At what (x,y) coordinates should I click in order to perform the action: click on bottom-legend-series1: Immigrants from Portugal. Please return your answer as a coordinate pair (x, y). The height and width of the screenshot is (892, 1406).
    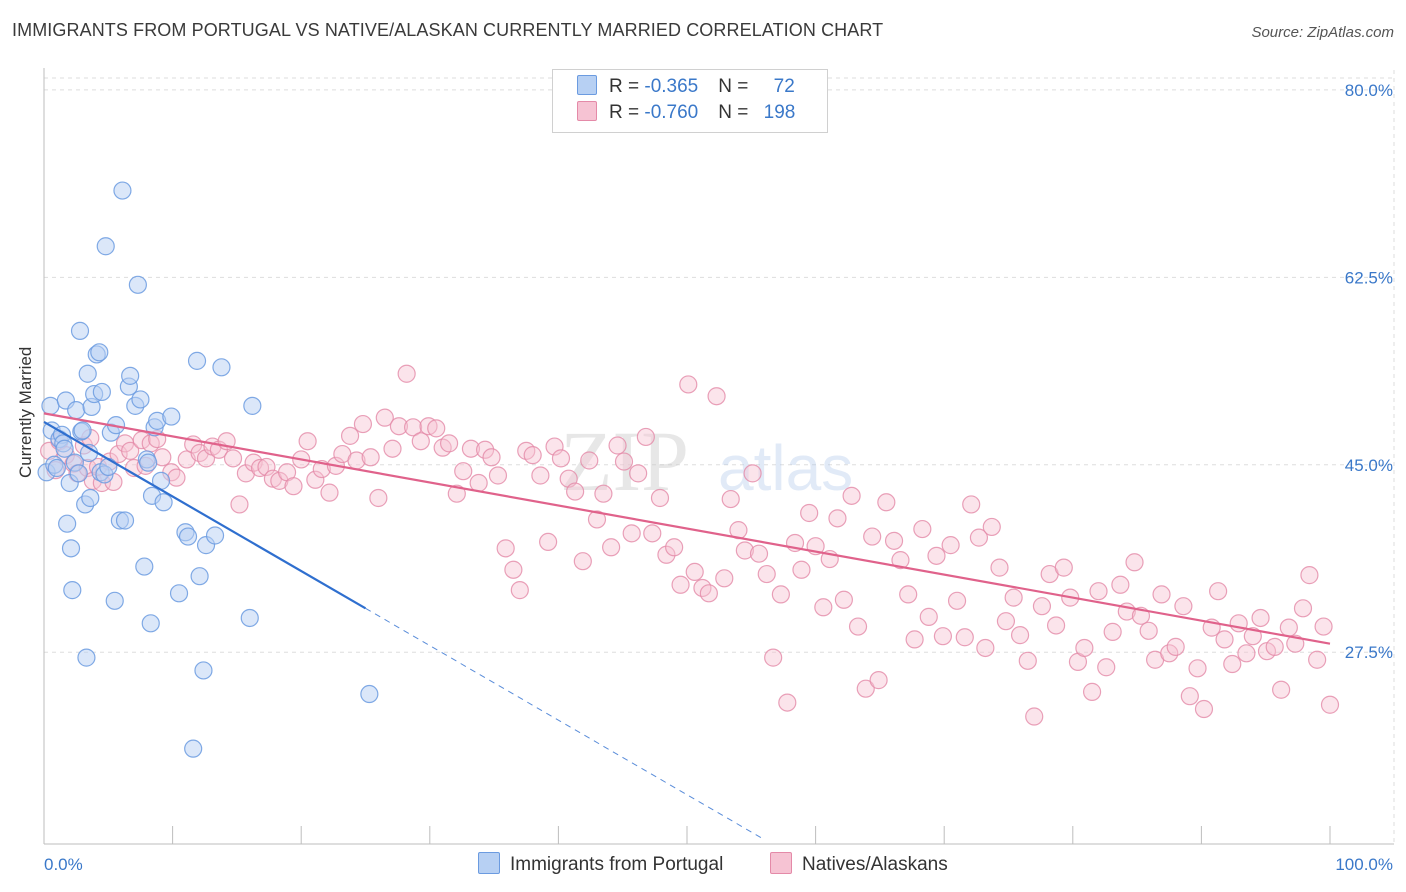
    Looking at the image, I should click on (600, 864).